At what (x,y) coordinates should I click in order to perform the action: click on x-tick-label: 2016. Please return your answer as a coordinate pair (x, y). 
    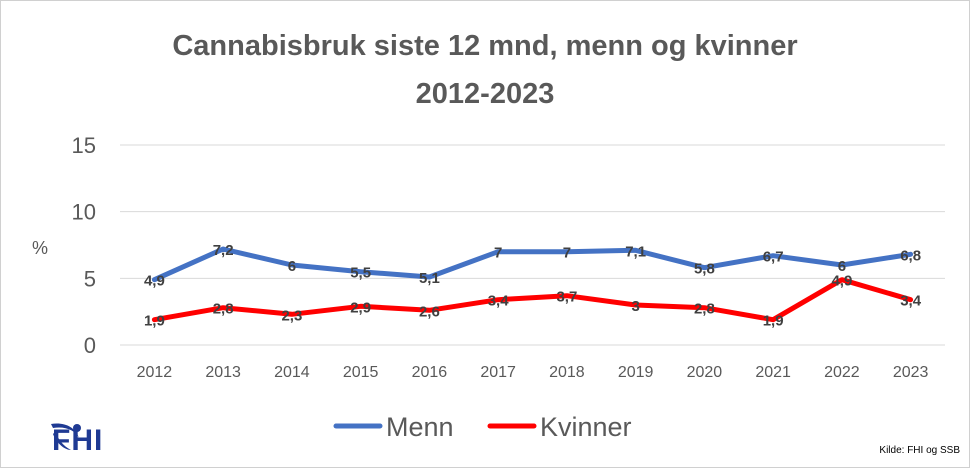
    Looking at the image, I should click on (430, 372).